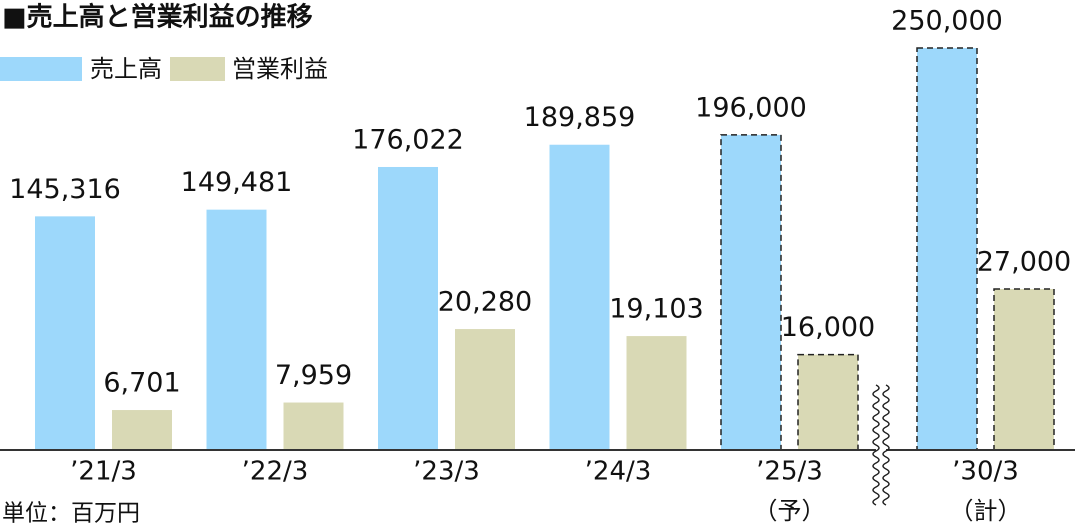 The height and width of the screenshot is (530, 1075). What do you see at coordinates (986, 511) in the screenshot?
I see `x-tick-note: （計）` at bounding box center [986, 511].